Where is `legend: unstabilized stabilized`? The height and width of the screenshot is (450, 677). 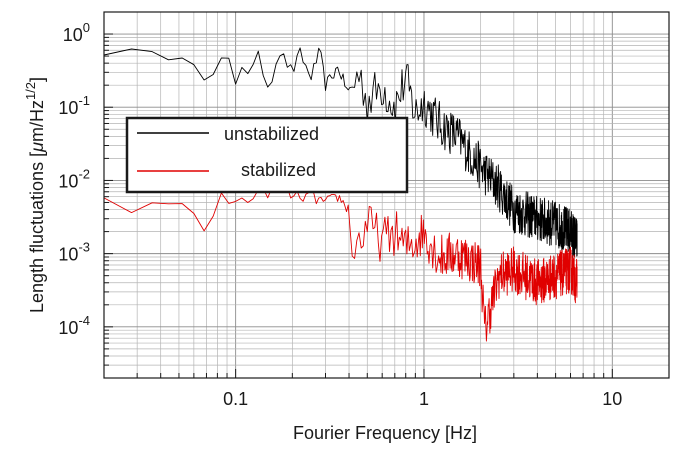 legend: unstabilized stabilized is located at coordinates (267, 155).